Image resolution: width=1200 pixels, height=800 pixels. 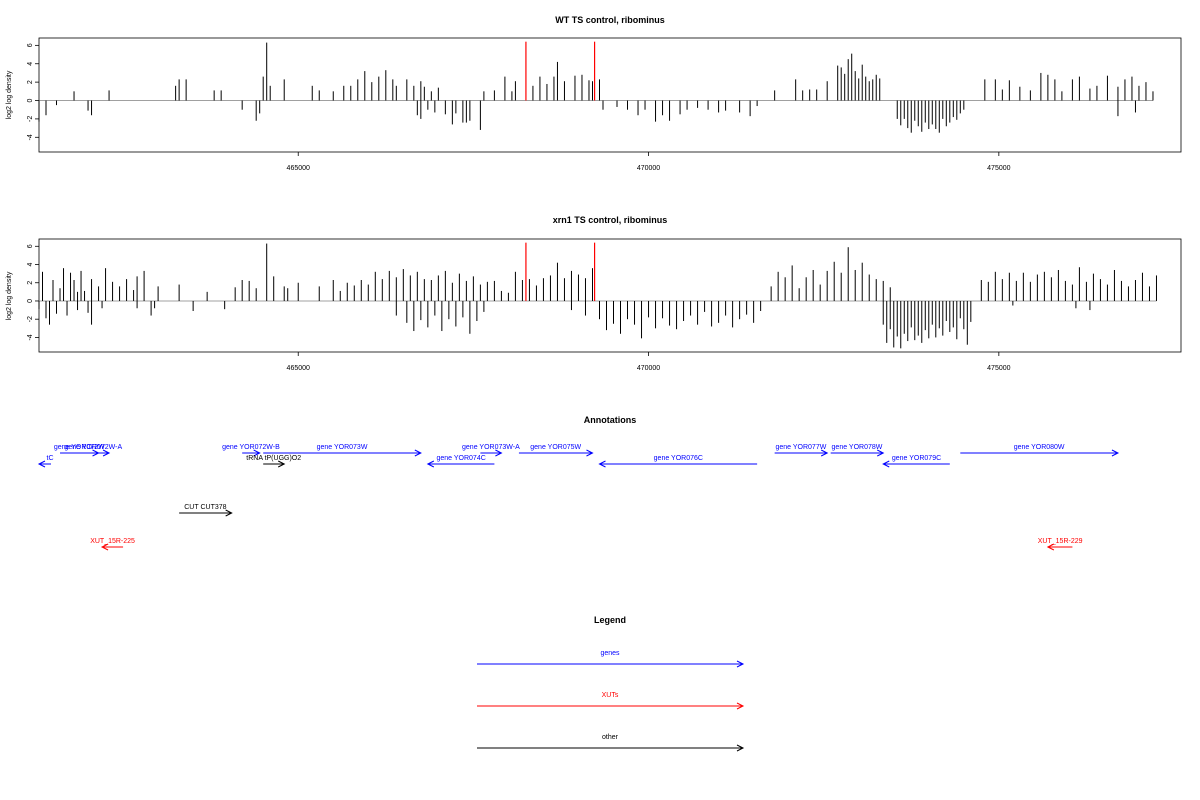 What do you see at coordinates (678, 458) in the screenshot?
I see `feature-label: gene YOR076C` at bounding box center [678, 458].